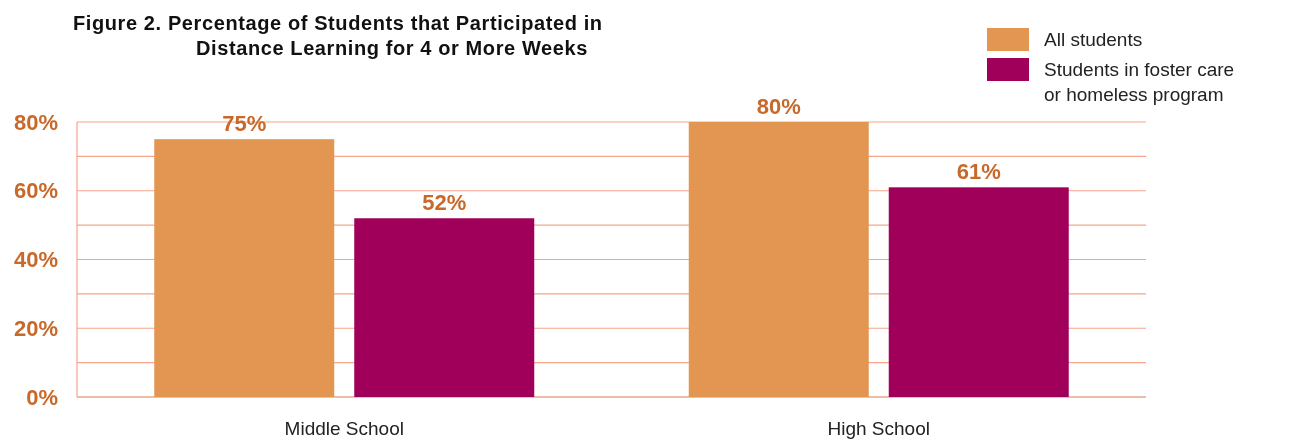 This screenshot has height=443, width=1296. What do you see at coordinates (338, 35) in the screenshot?
I see `chart-title: Figure 2. Percentage of Students that Participated in Distance Learning for 4 or More Weeks` at bounding box center [338, 35].